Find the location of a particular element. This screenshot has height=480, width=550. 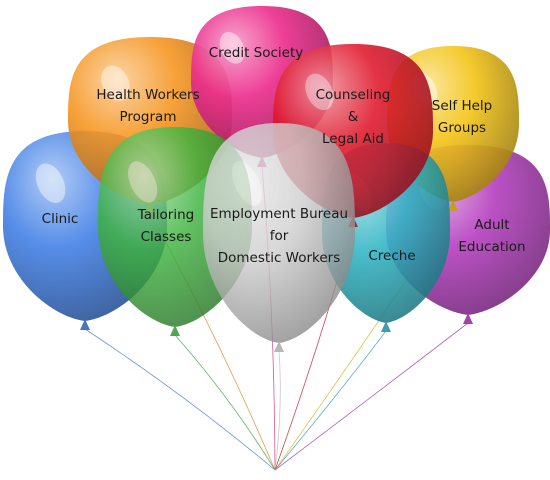

balloon-knot-adult is located at coordinates (468, 318).